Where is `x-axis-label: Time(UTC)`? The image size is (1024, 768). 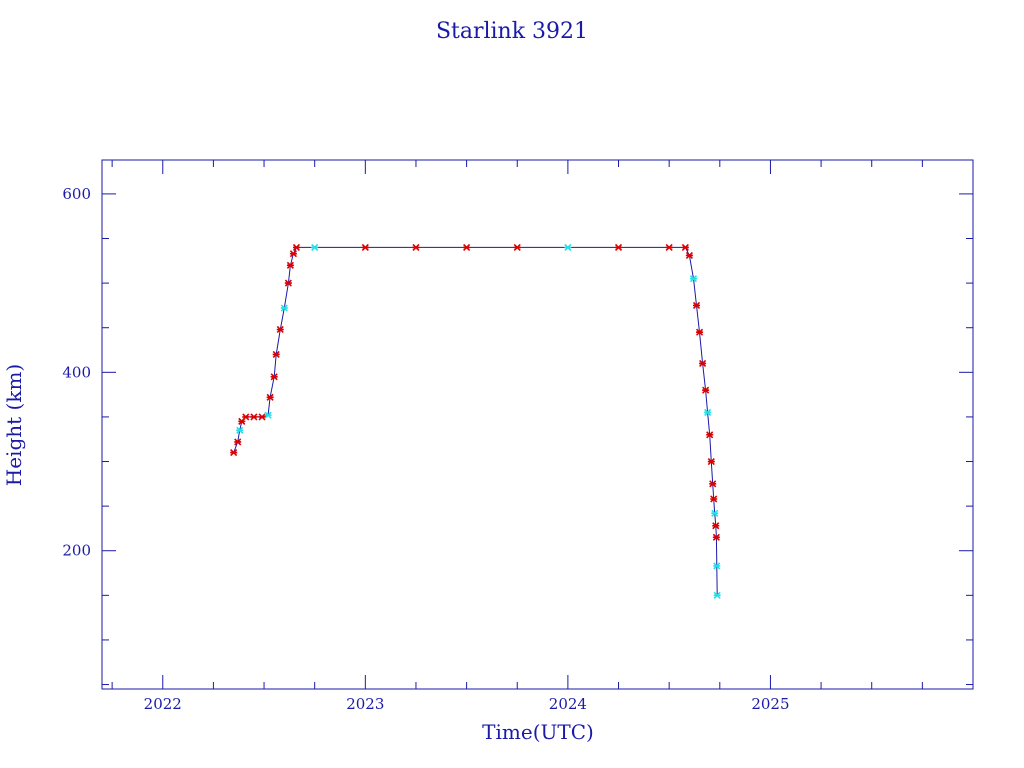
x-axis-label: Time(UTC) is located at coordinates (538, 732).